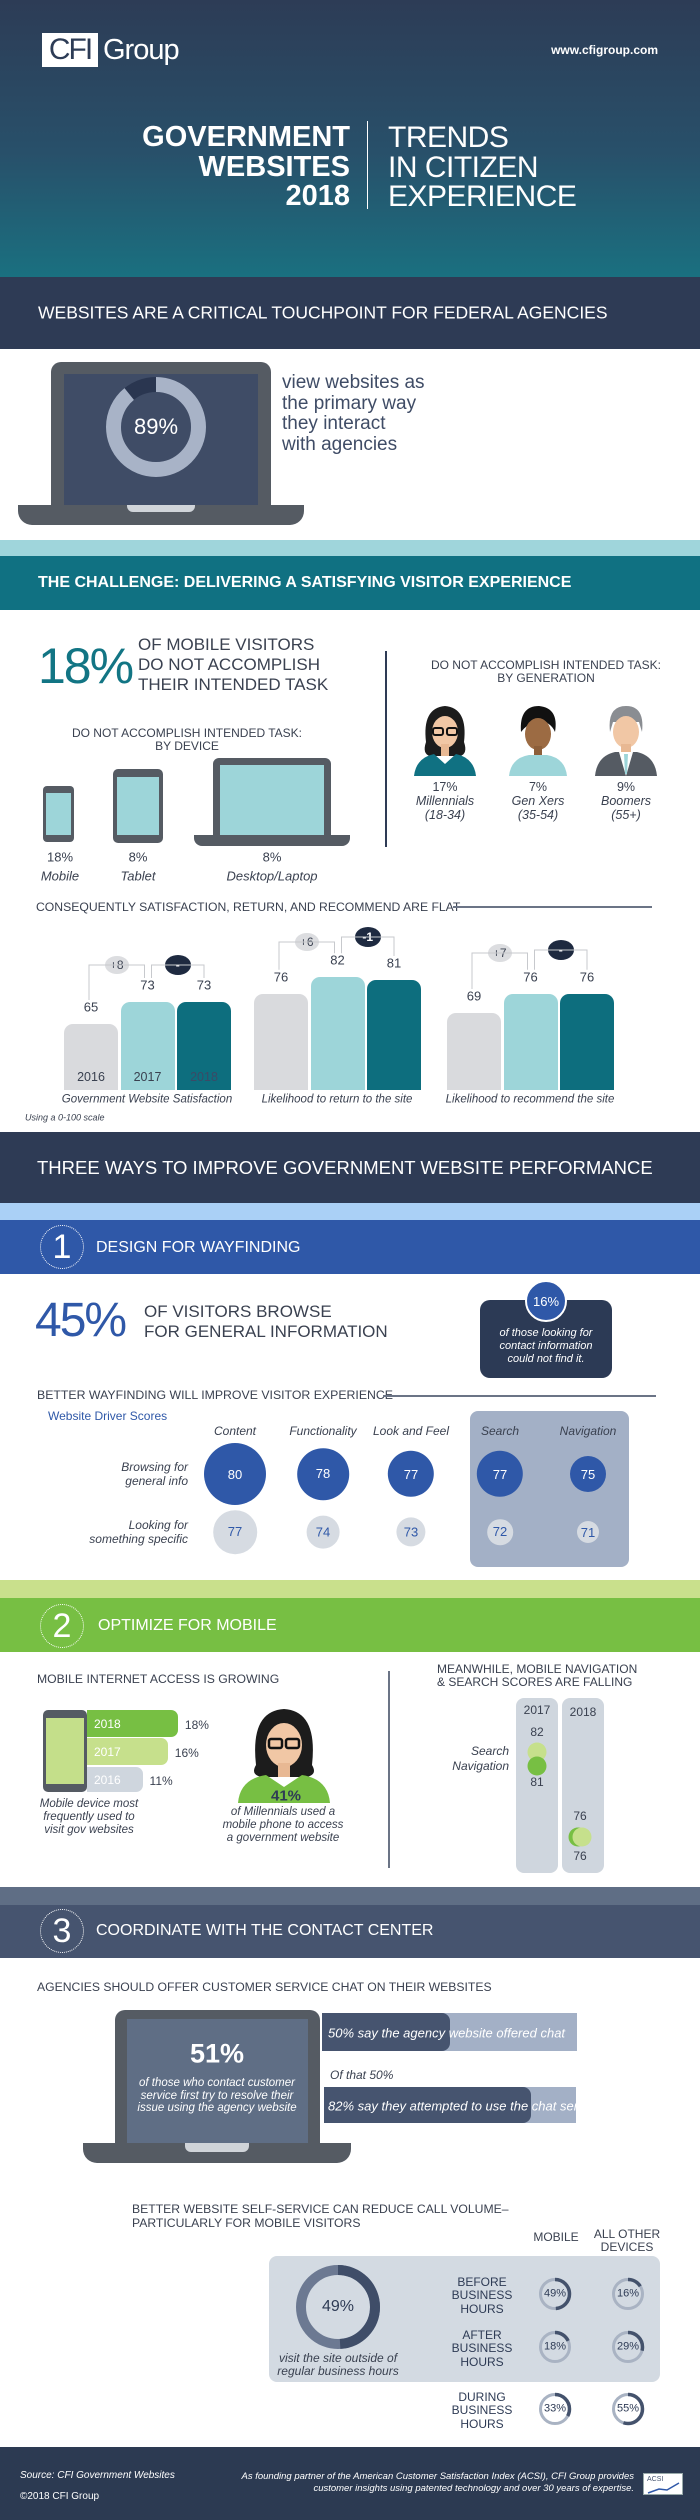  What do you see at coordinates (246, 137) in the screenshot?
I see `title-line: GOVERNMENT` at bounding box center [246, 137].